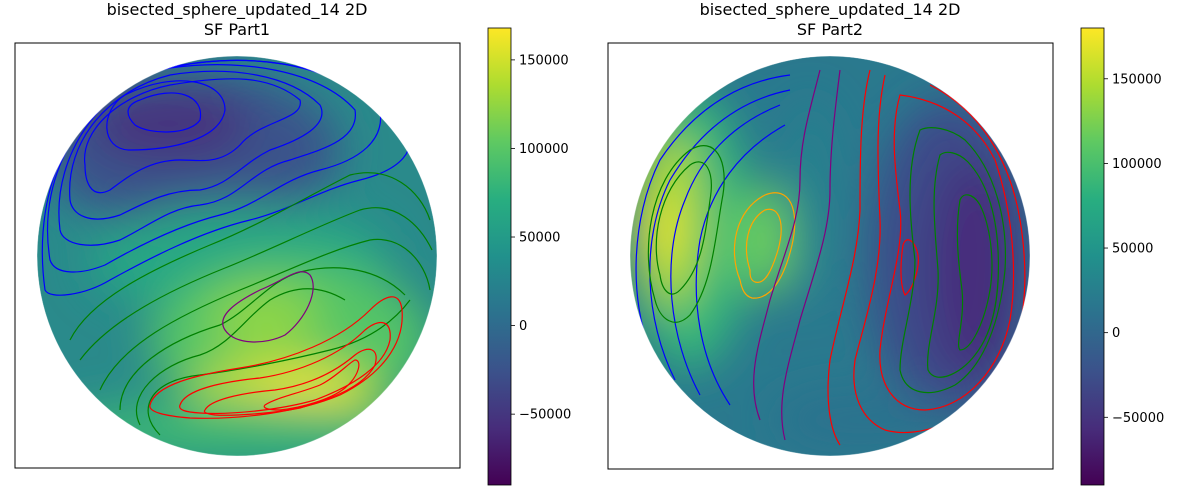 The image size is (1200, 500). I want to click on panel-1-contour-purple, so click(268, 307).